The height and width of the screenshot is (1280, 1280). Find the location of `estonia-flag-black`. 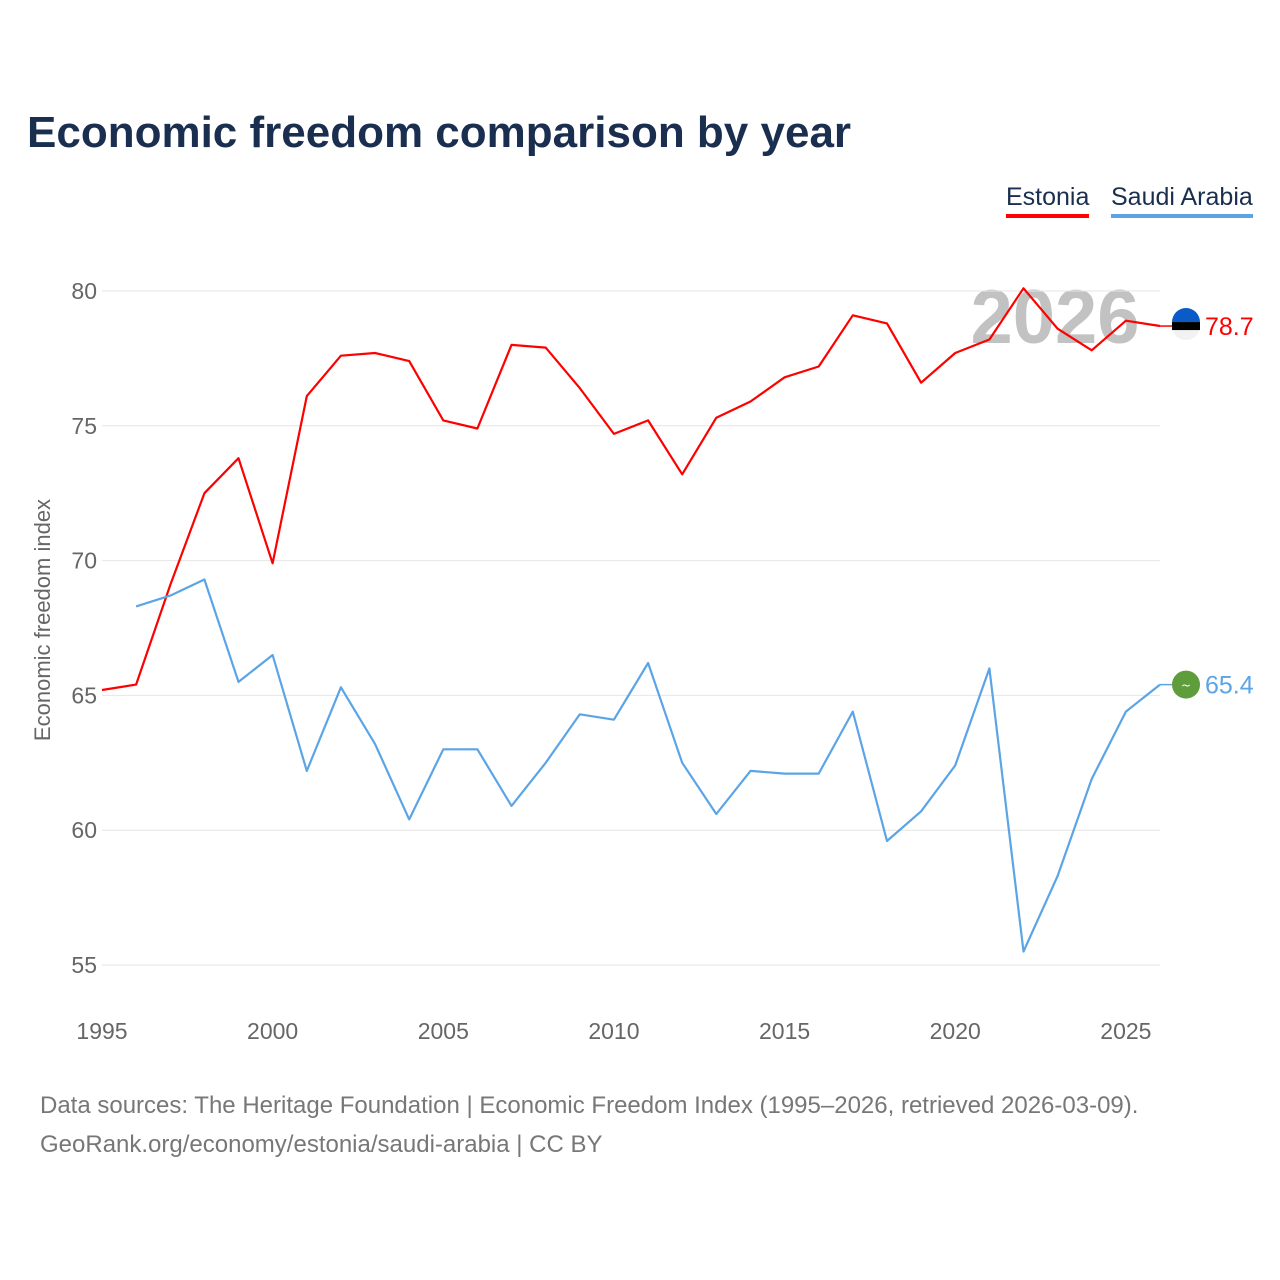

estonia-flag-black is located at coordinates (1186, 326).